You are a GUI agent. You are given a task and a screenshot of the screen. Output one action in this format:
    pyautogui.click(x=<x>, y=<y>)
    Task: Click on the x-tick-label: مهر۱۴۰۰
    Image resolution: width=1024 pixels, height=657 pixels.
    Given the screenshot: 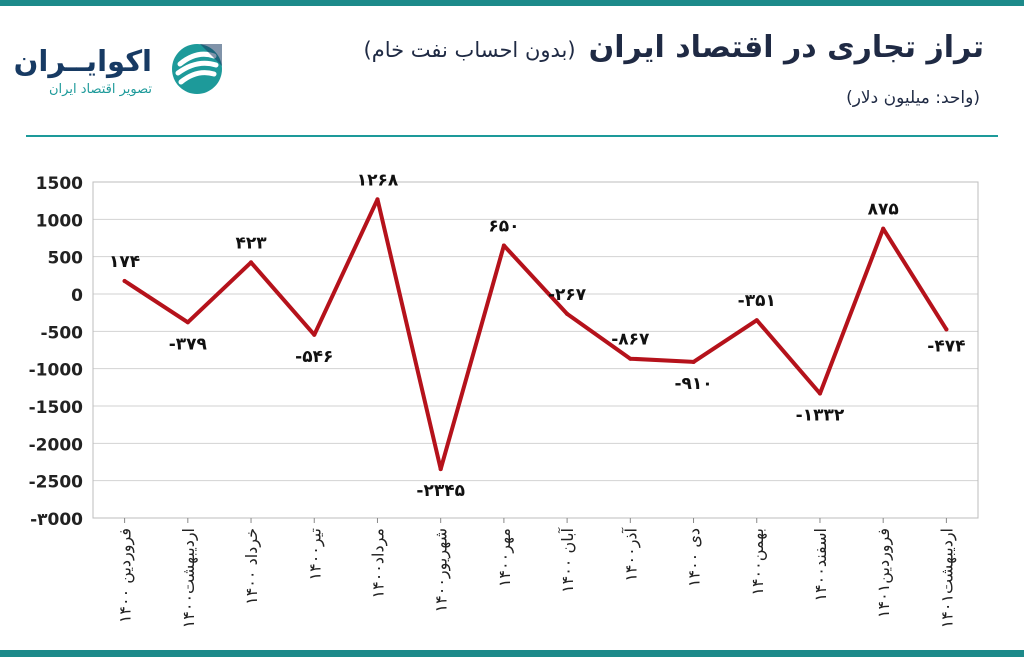 What is the action you would take?
    pyautogui.click(x=505, y=557)
    